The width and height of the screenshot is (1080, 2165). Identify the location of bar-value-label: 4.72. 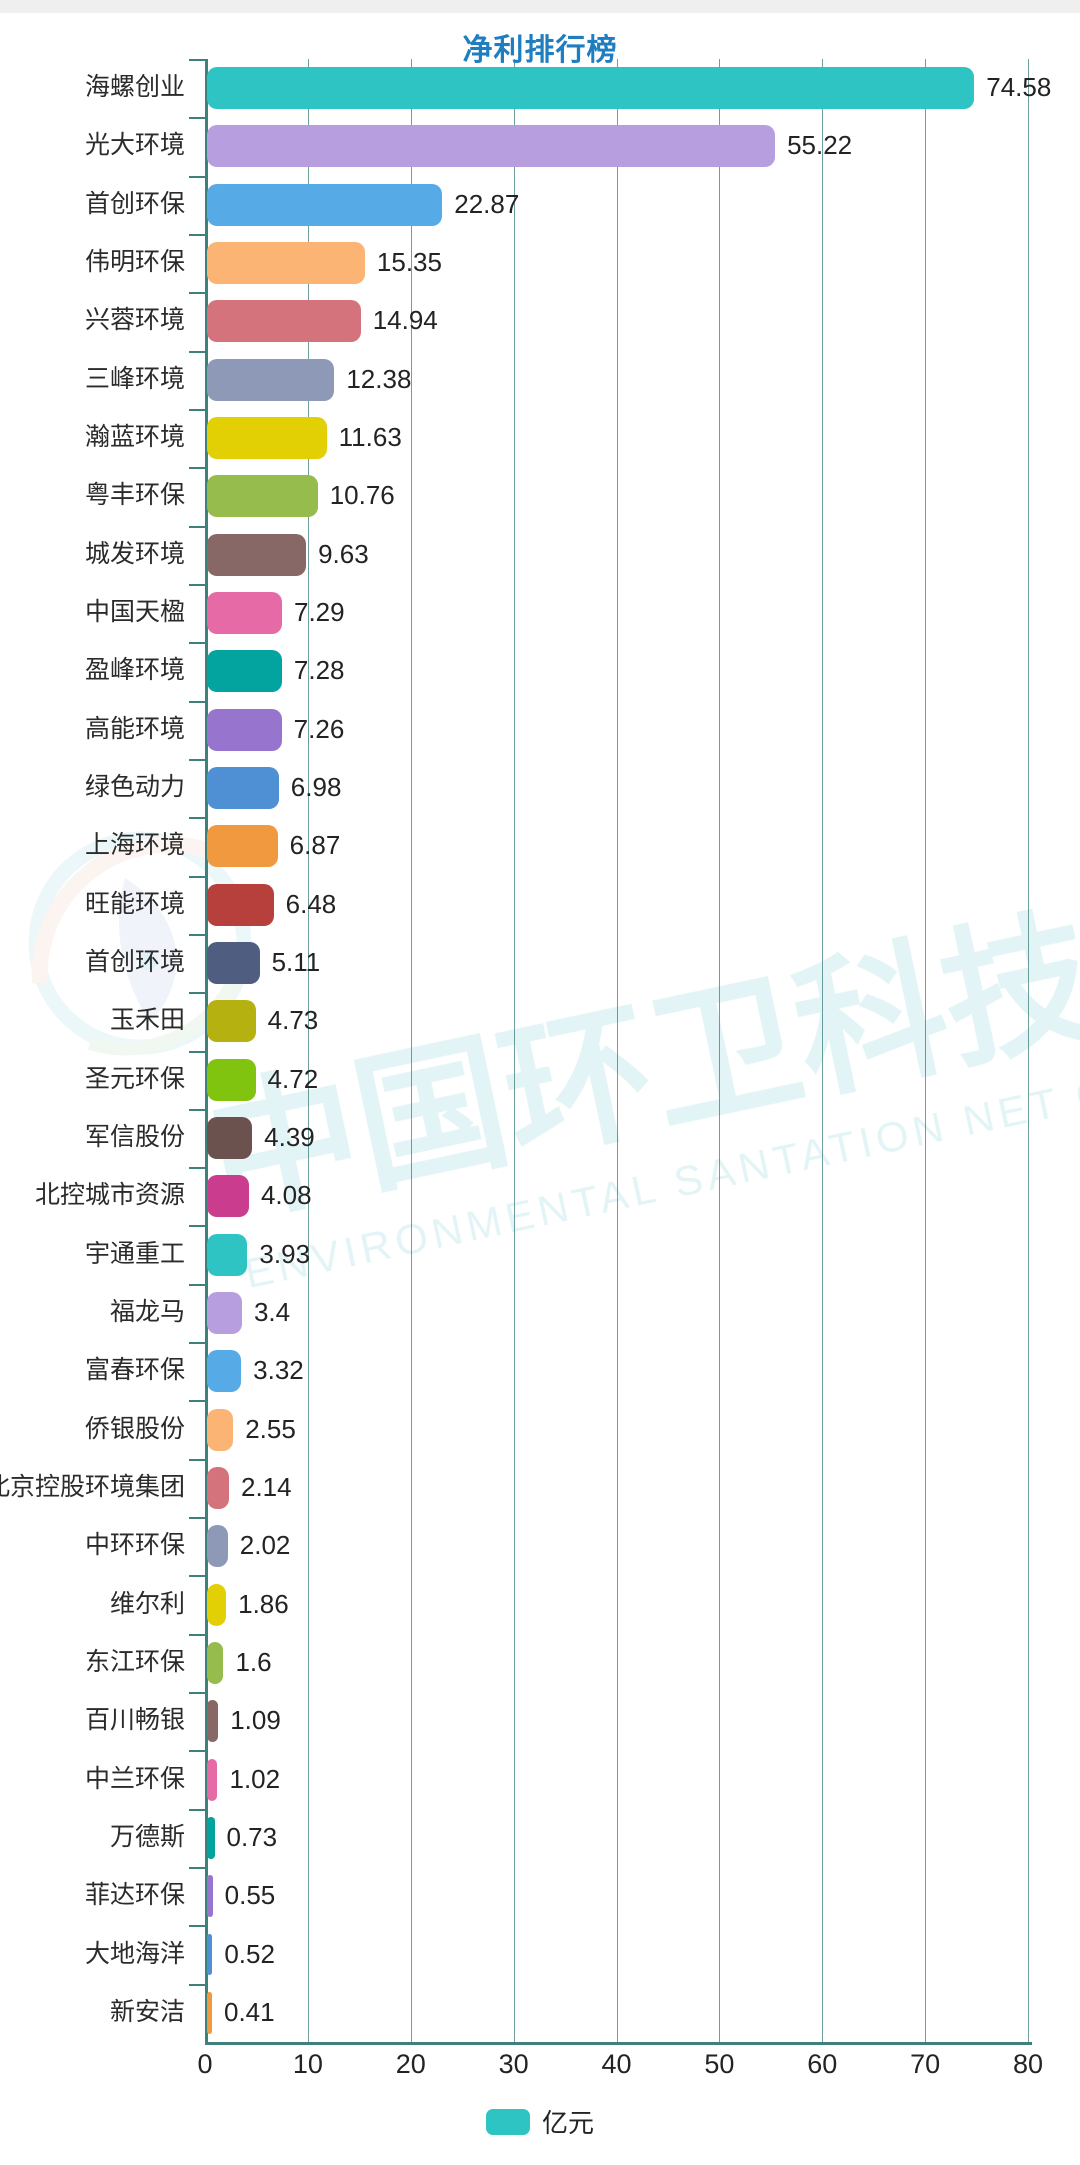
(293, 1078).